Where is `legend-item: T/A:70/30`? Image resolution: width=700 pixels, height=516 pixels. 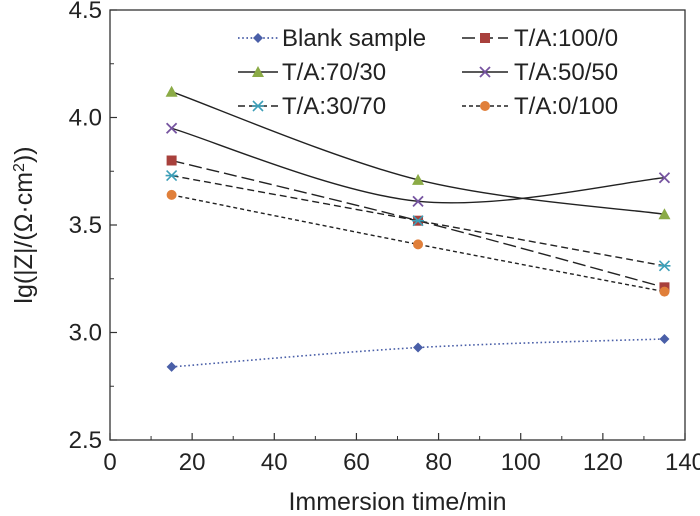 legend-item: T/A:70/30 is located at coordinates (312, 72).